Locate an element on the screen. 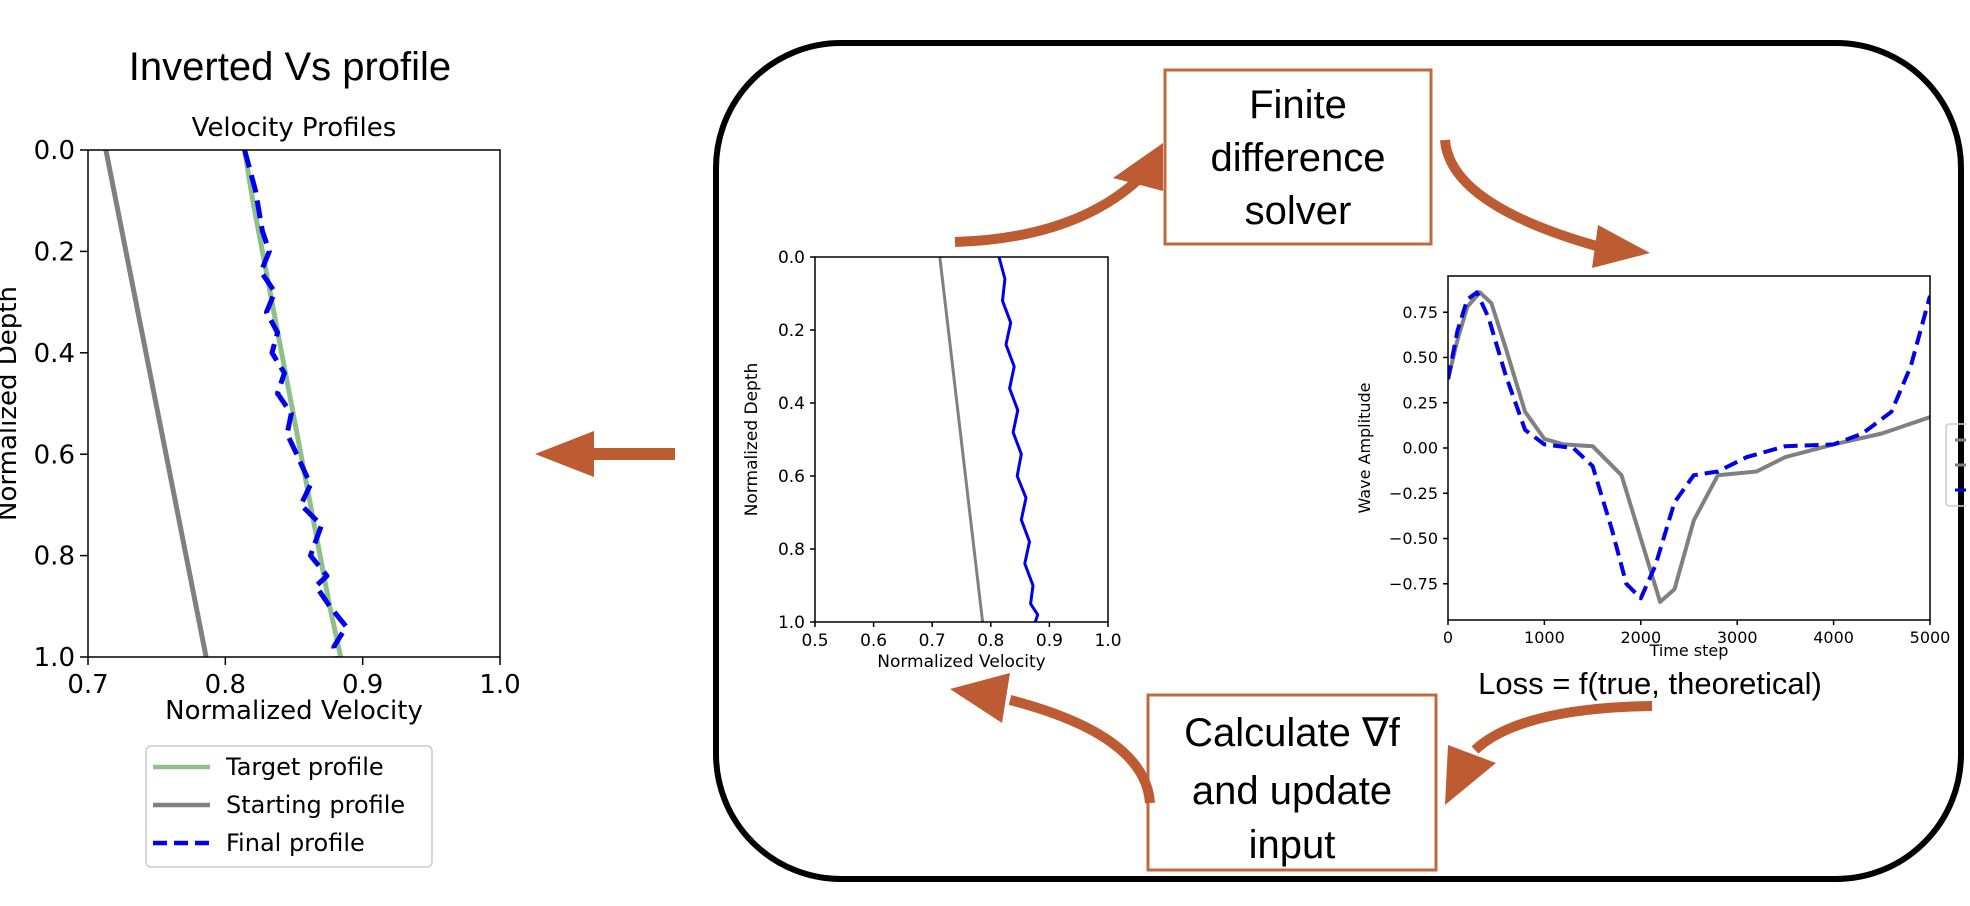 This screenshot has height=906, width=1970. finite-difference-solver-box: Finite difference solver is located at coordinates (1298, 157).